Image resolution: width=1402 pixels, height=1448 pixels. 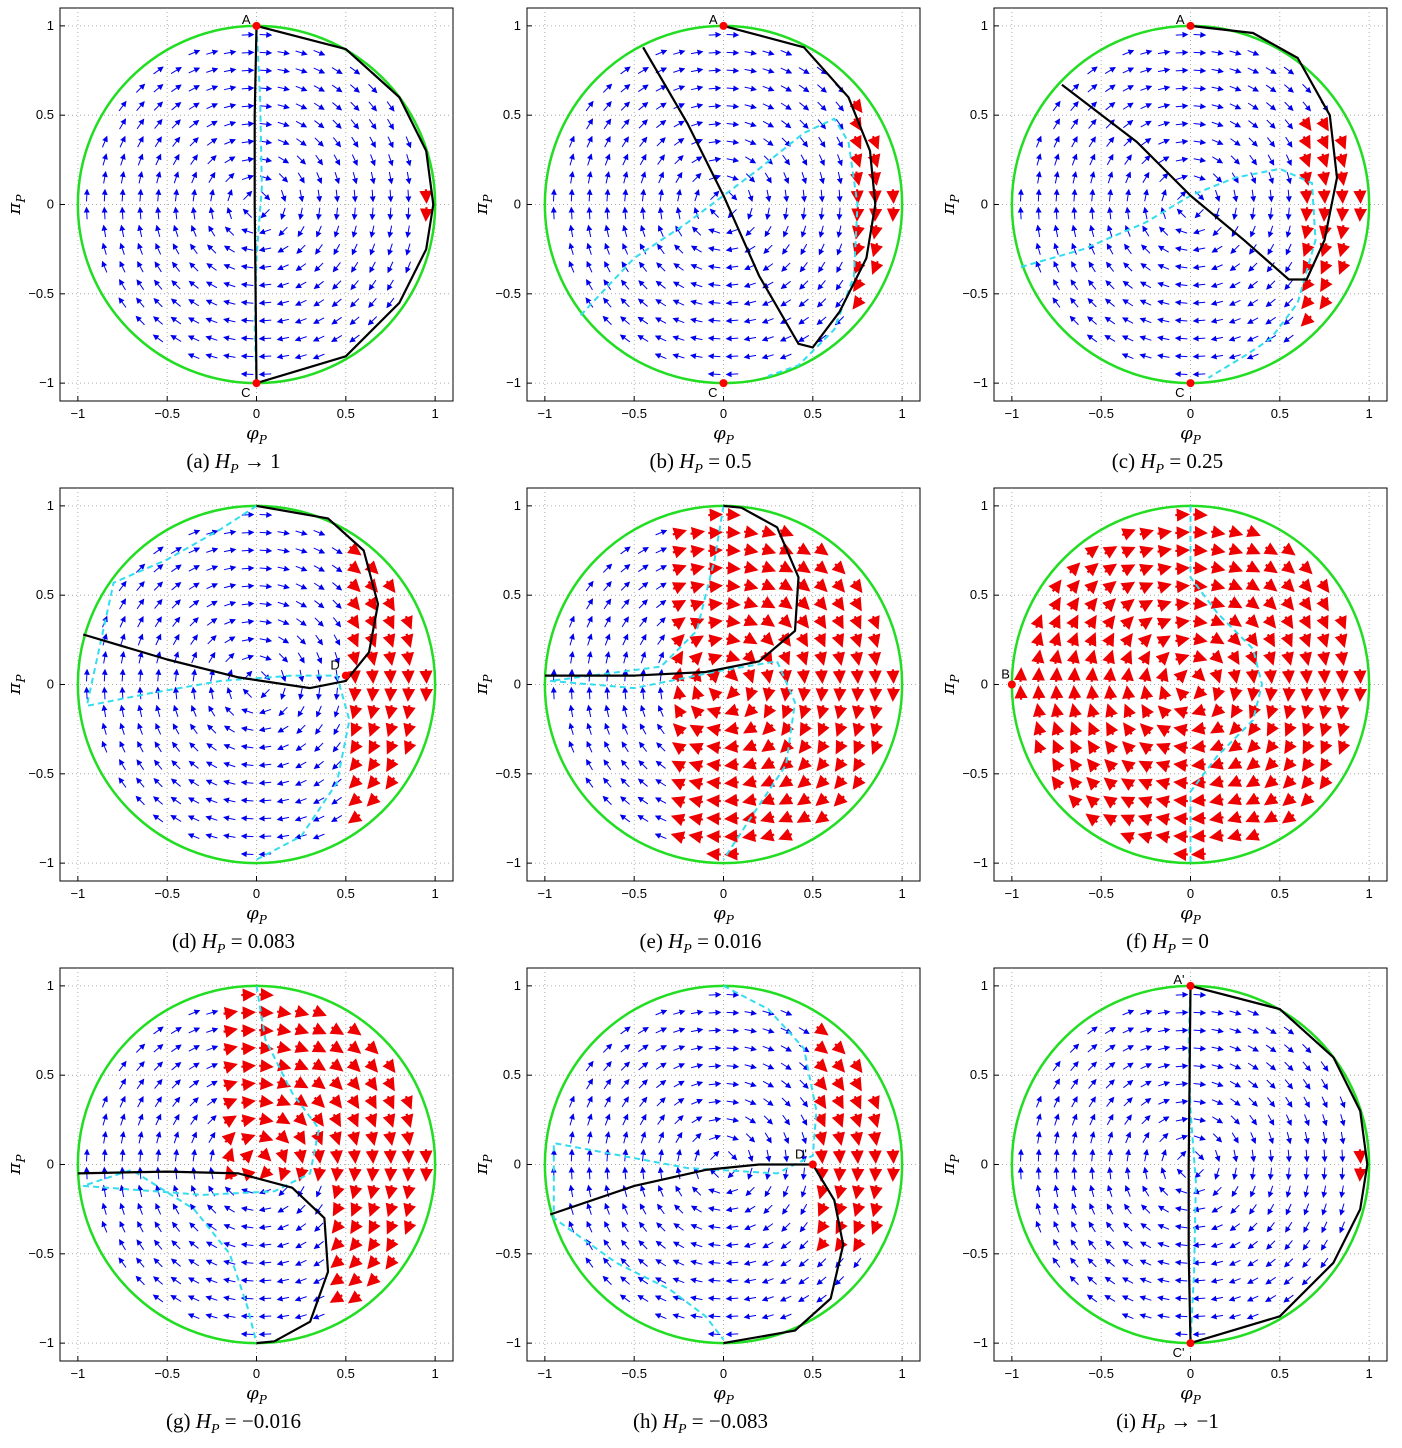 I want to click on y-tick-label: −1, so click(x=980, y=862).